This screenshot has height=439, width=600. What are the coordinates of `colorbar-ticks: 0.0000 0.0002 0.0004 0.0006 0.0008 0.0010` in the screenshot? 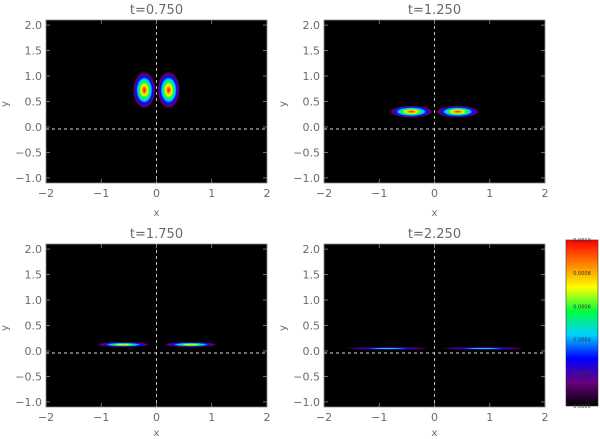 It's located at (582, 324).